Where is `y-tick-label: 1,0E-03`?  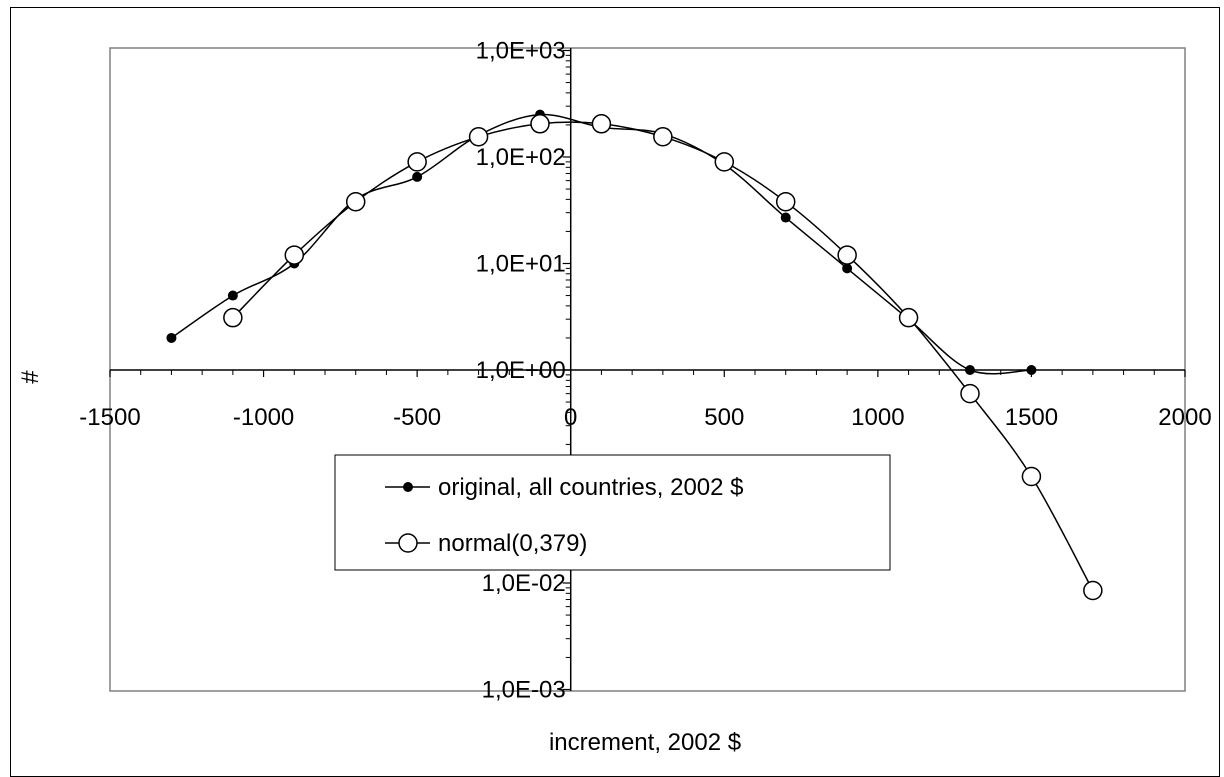
y-tick-label: 1,0E-03 is located at coordinates (524, 690).